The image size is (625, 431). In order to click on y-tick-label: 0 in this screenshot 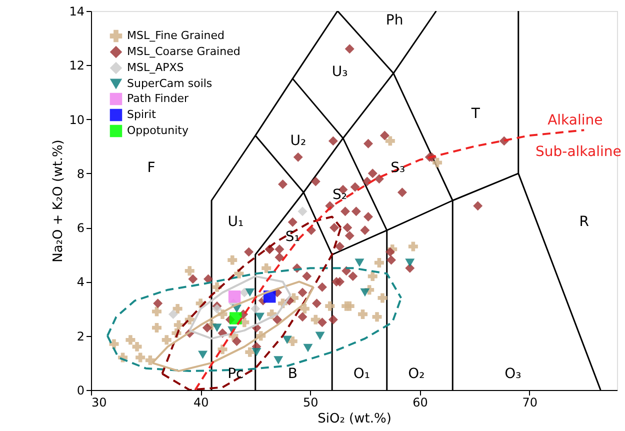, I will do `click(80, 391)`.